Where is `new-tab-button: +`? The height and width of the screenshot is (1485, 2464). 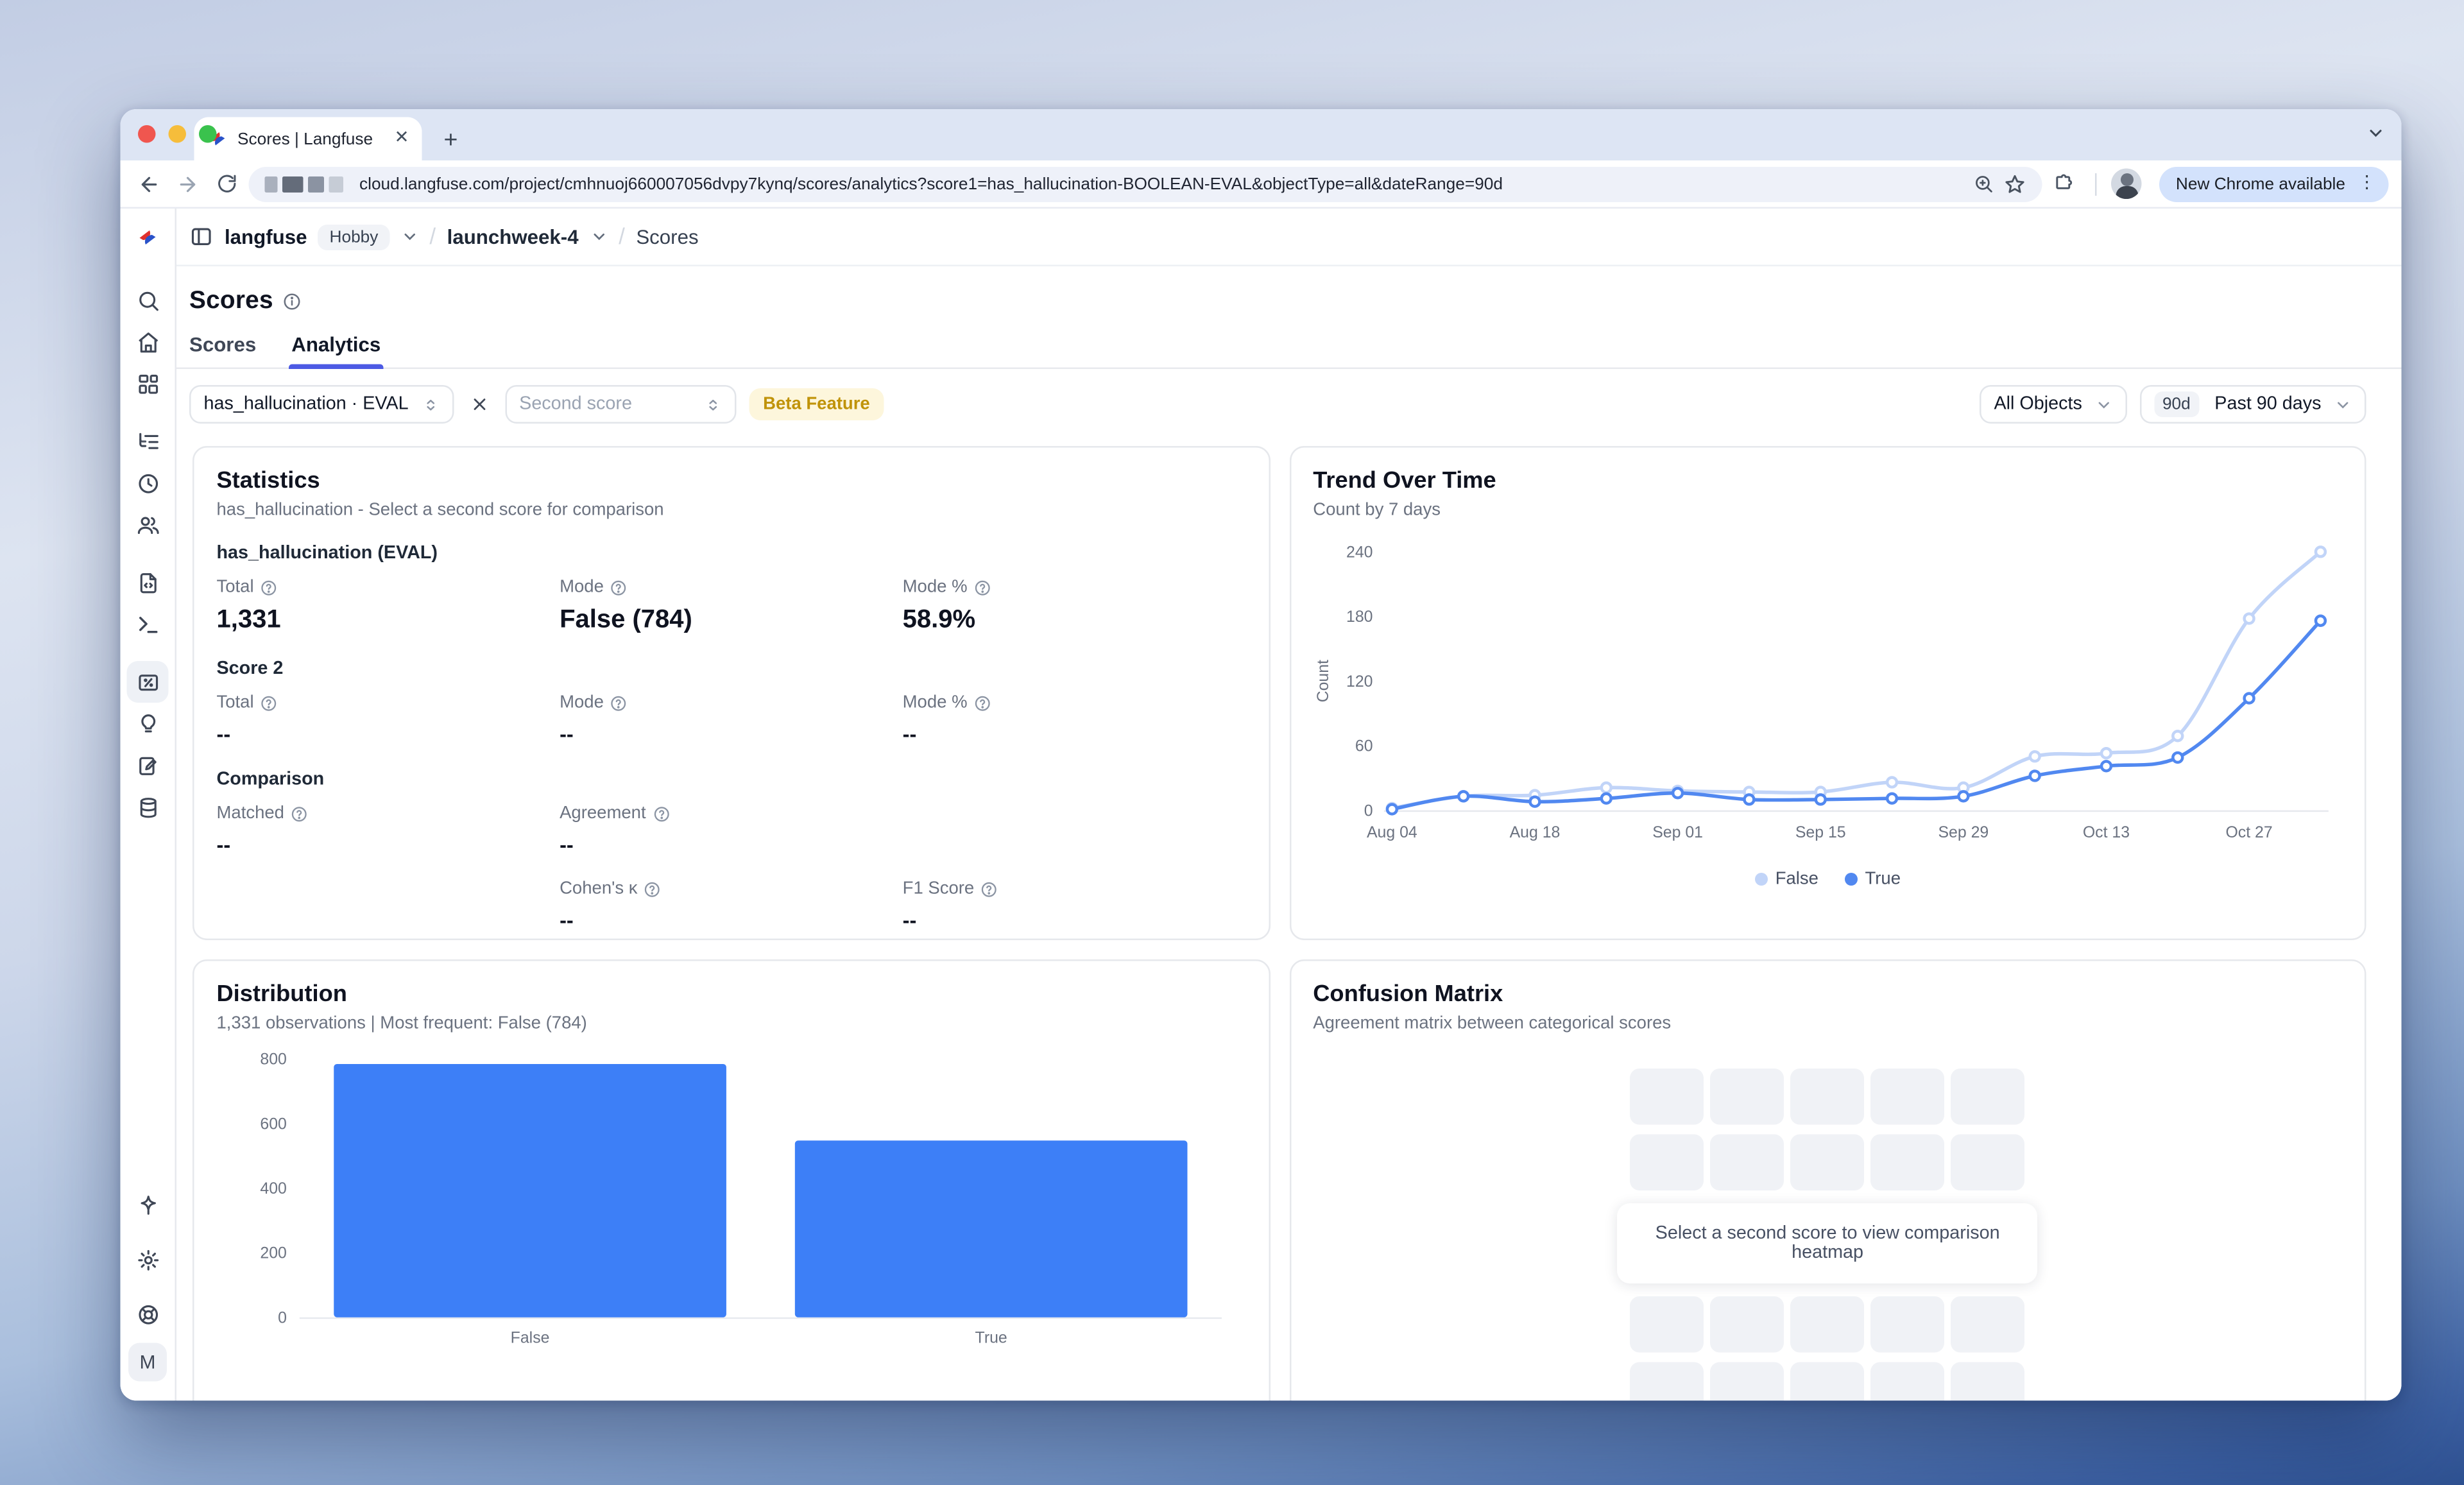 new-tab-button: + is located at coordinates (451, 139).